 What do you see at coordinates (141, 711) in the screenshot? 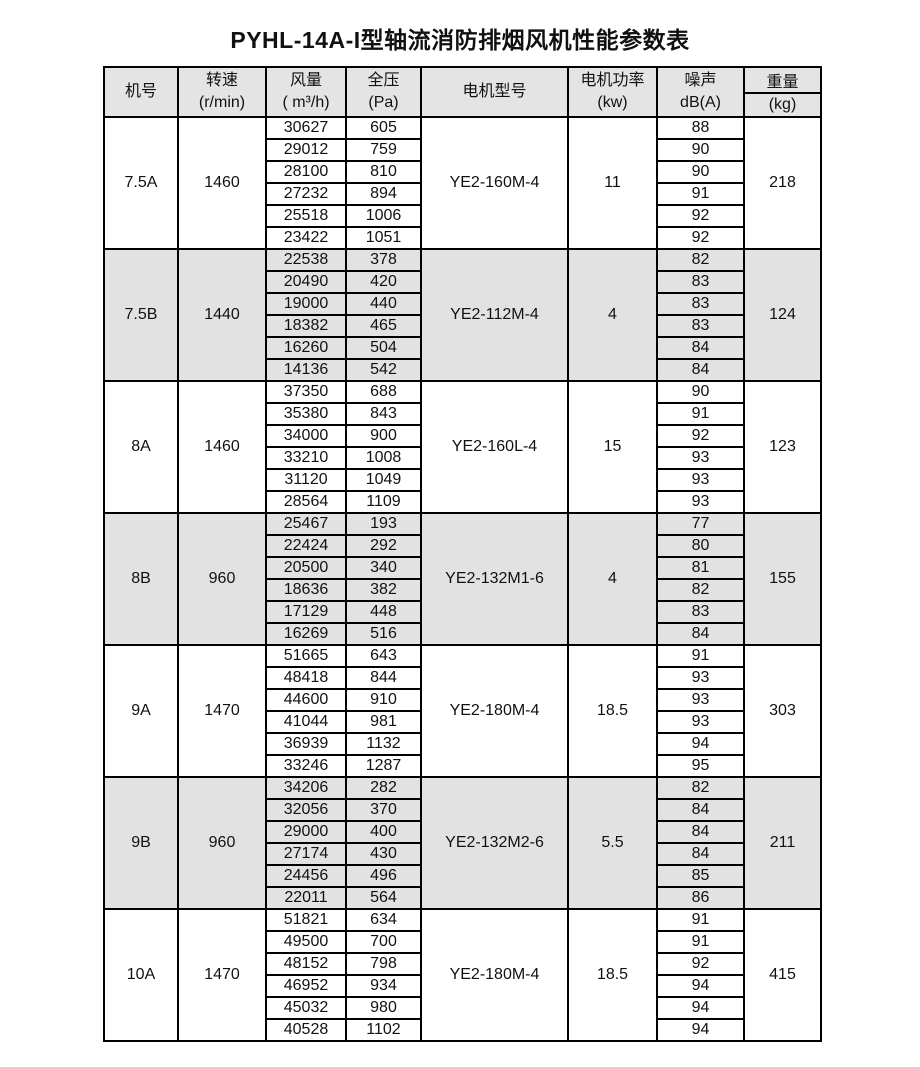
I see `model-cell: 9A` at bounding box center [141, 711].